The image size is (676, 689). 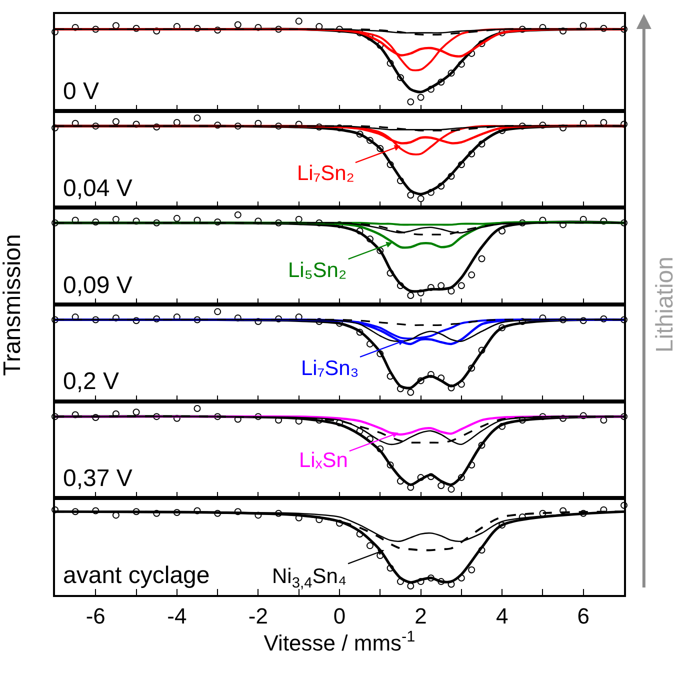 I want to click on x-tick-label: 0, so click(x=339, y=615).